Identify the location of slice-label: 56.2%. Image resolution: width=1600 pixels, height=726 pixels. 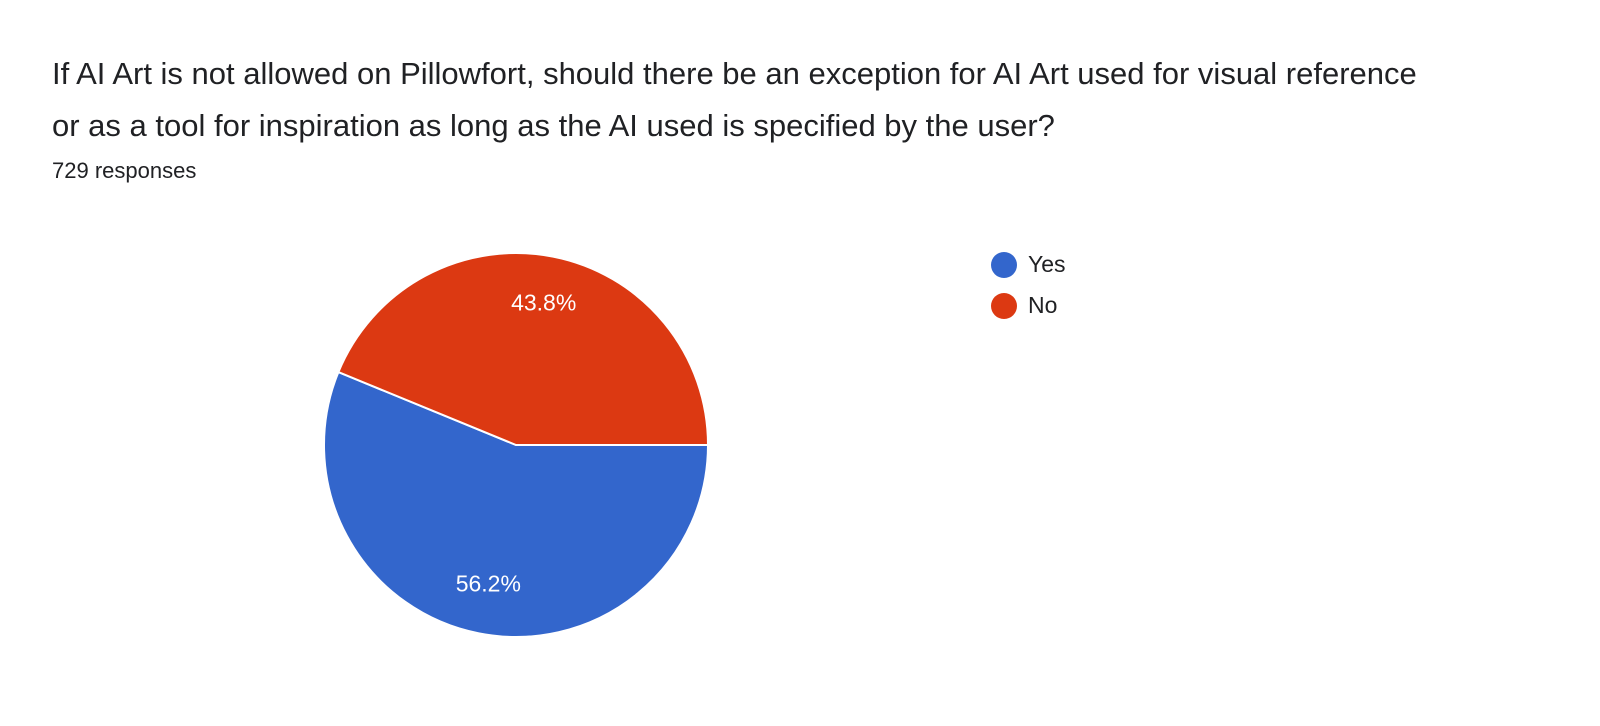
(488, 583).